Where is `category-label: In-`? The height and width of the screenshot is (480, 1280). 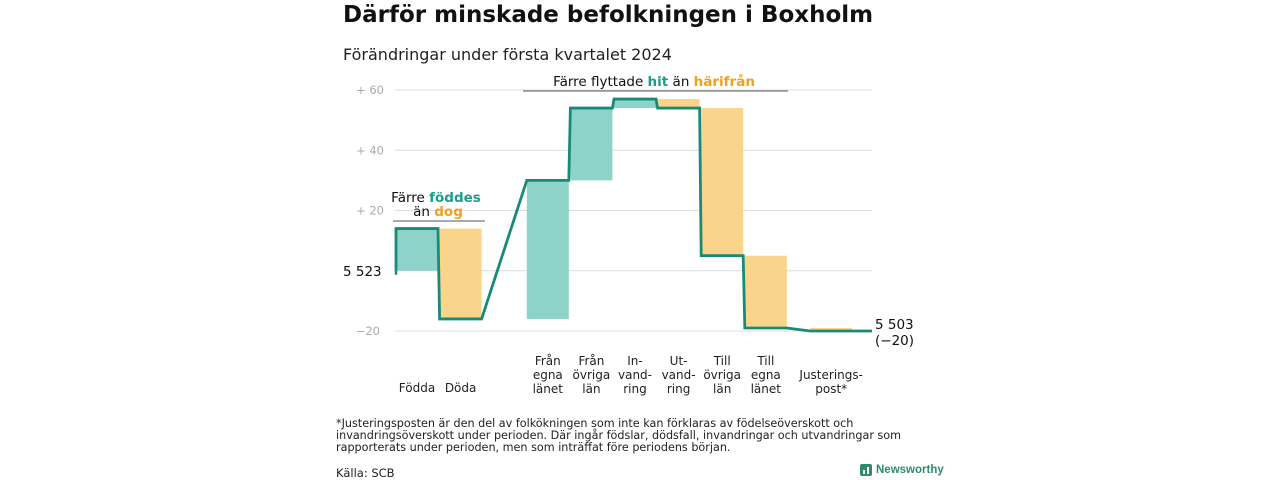 category-label: In- is located at coordinates (634, 361).